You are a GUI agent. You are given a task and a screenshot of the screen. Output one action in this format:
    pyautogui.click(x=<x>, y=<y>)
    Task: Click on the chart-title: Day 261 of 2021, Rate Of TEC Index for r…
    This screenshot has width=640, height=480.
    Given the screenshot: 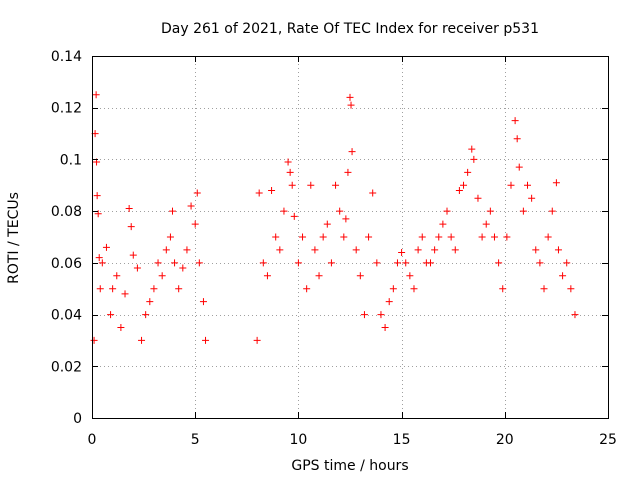 What is the action you would take?
    pyautogui.click(x=350, y=29)
    